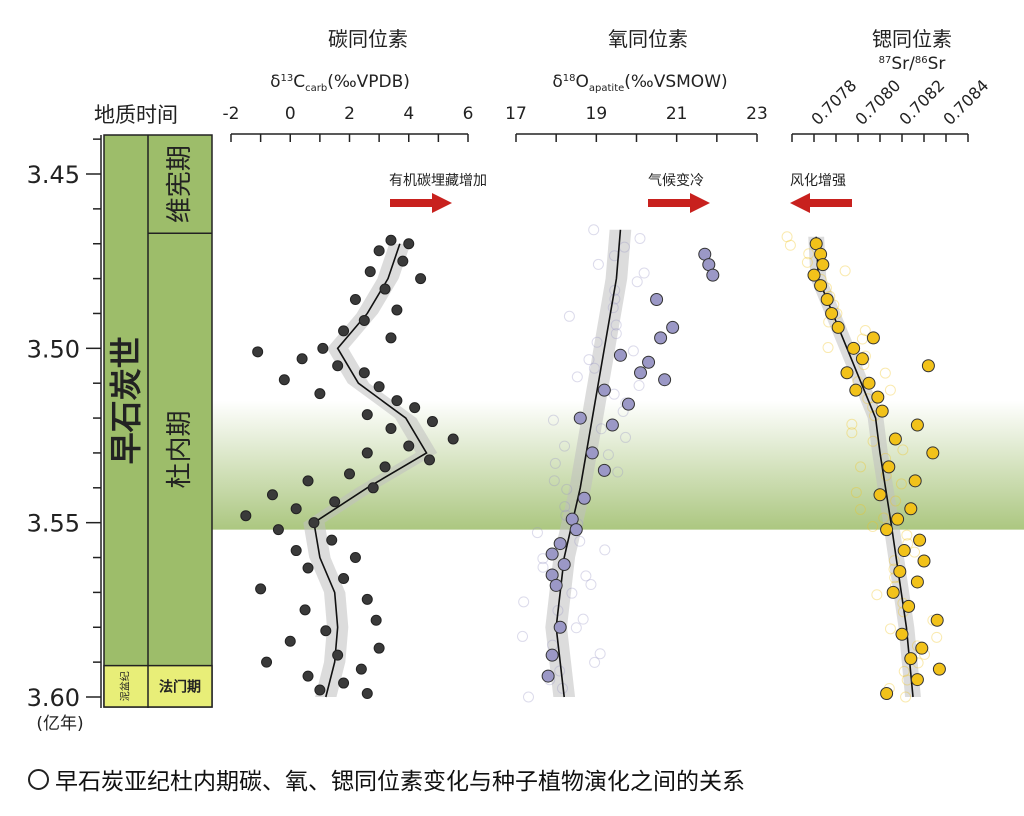 Image resolution: width=1024 pixels, height=816 pixels. What do you see at coordinates (912, 39) in the screenshot?
I see `panel-title: 锶同位素` at bounding box center [912, 39].